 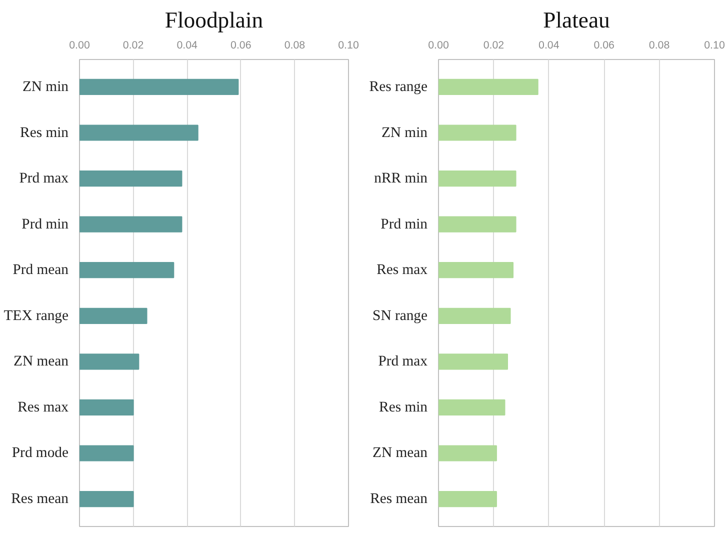 I want to click on y-tick-label: Res range, so click(x=398, y=86).